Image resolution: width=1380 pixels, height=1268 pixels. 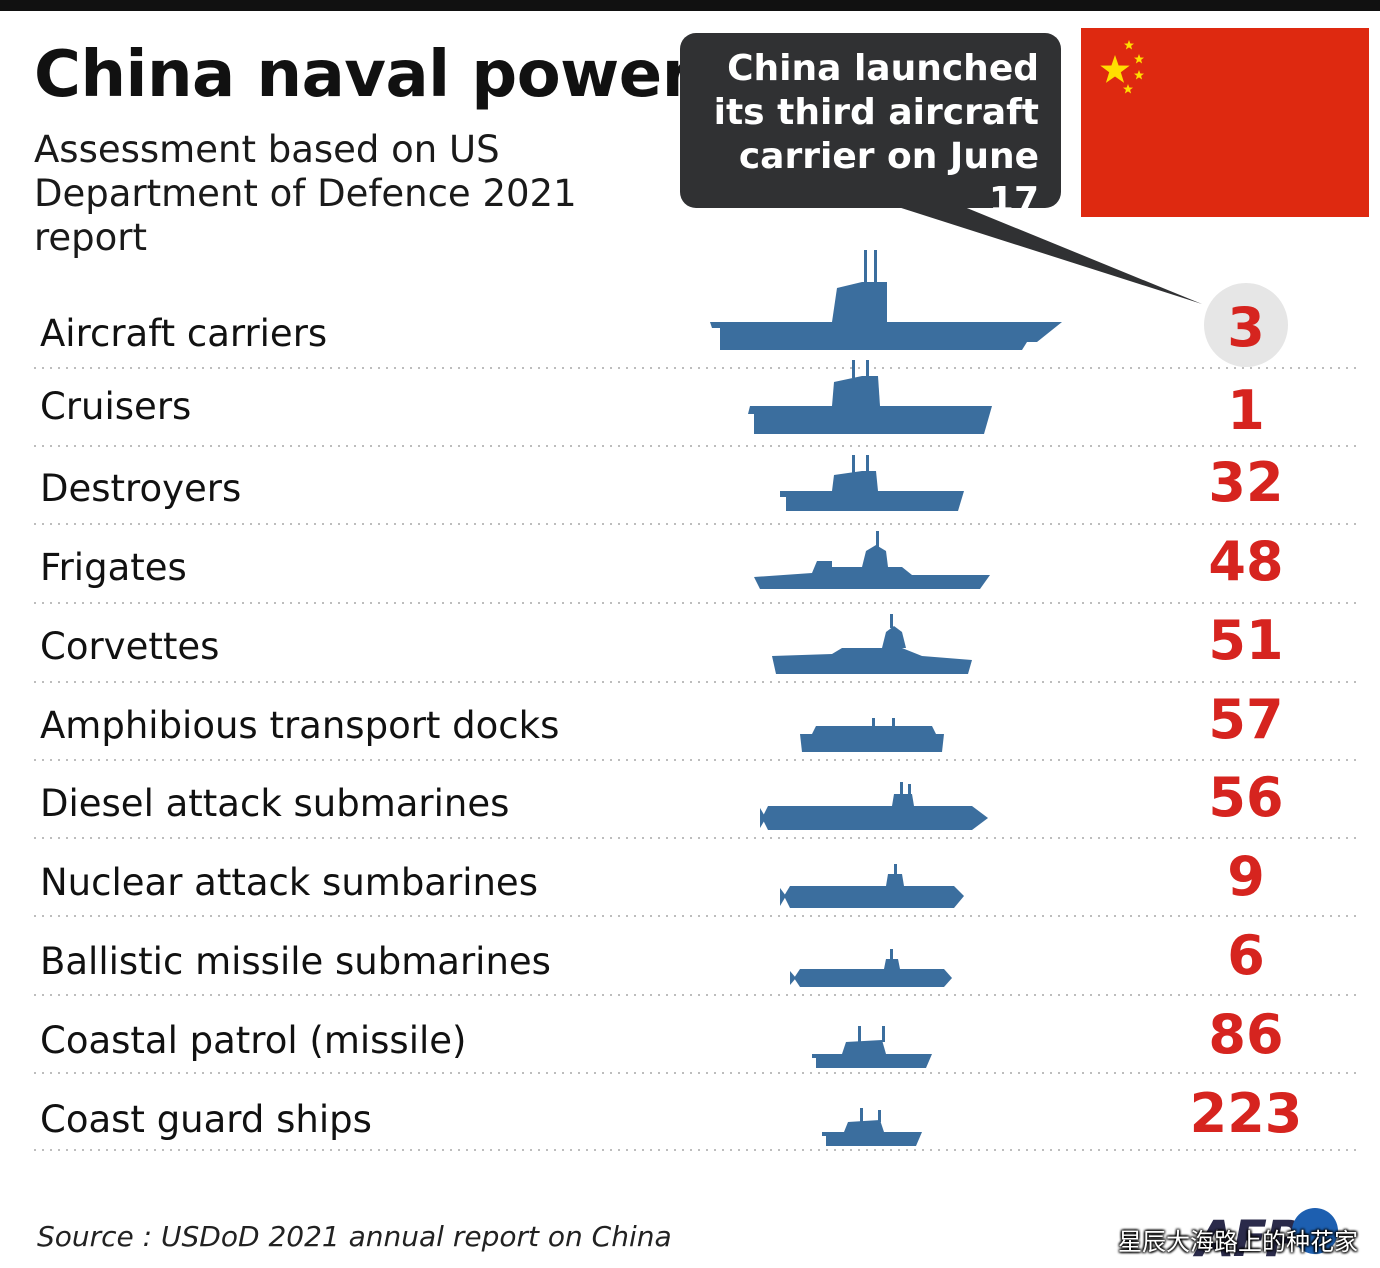 What do you see at coordinates (1246, 410) in the screenshot?
I see `row-value: 1` at bounding box center [1246, 410].